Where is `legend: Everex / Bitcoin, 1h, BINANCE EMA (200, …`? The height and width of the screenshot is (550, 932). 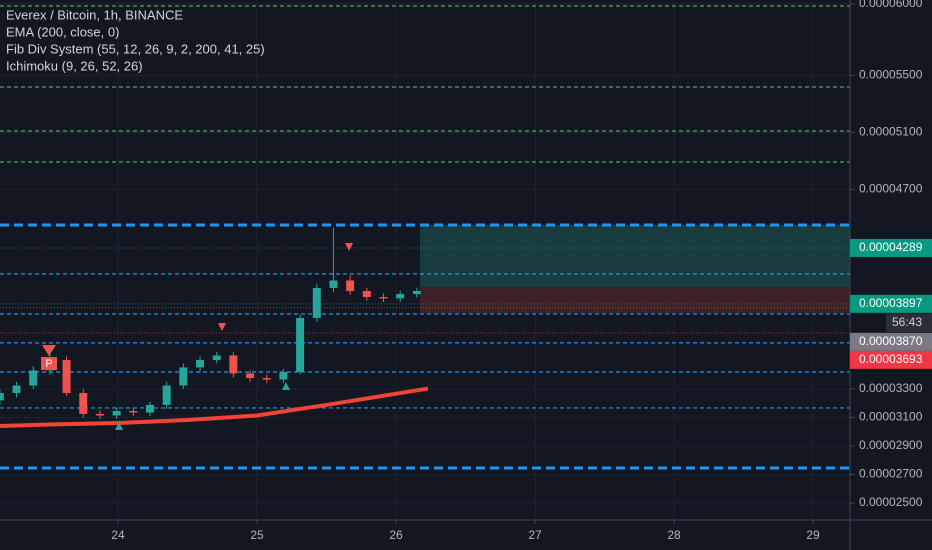
legend: Everex / Bitcoin, 1h, BINANCE EMA (200, … is located at coordinates (135, 40).